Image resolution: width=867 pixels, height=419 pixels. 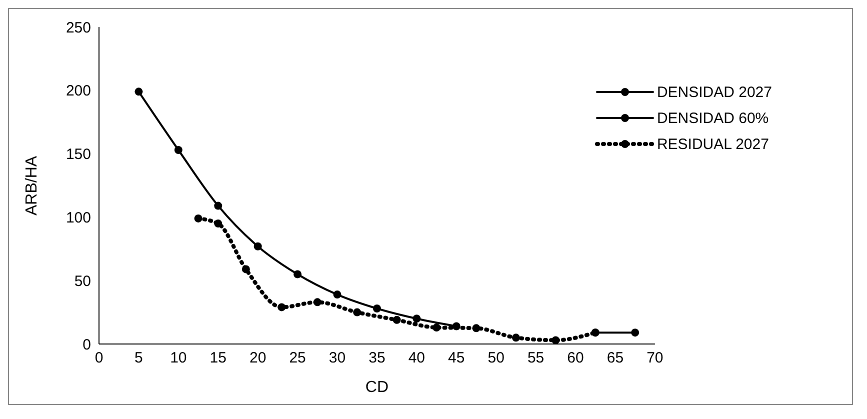 I want to click on x-tick-label: 50, so click(x=496, y=358).